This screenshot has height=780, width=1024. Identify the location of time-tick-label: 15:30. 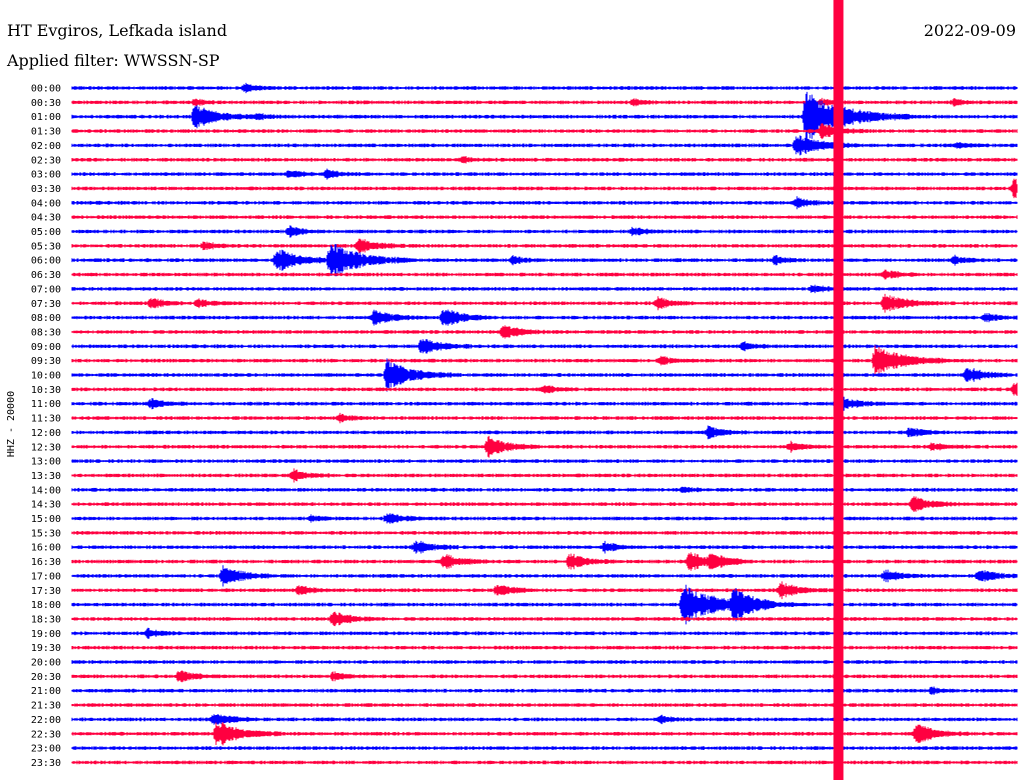
(46, 533).